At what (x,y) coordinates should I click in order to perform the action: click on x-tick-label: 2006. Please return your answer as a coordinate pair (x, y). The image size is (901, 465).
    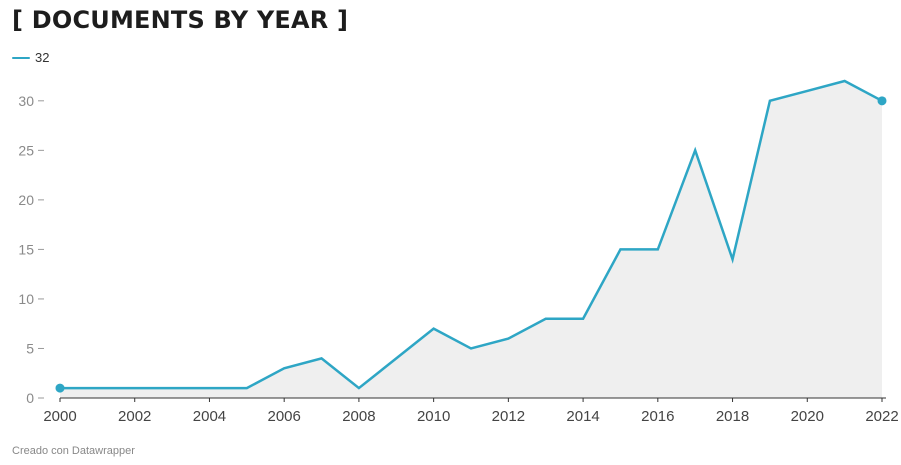
    Looking at the image, I should click on (283, 416).